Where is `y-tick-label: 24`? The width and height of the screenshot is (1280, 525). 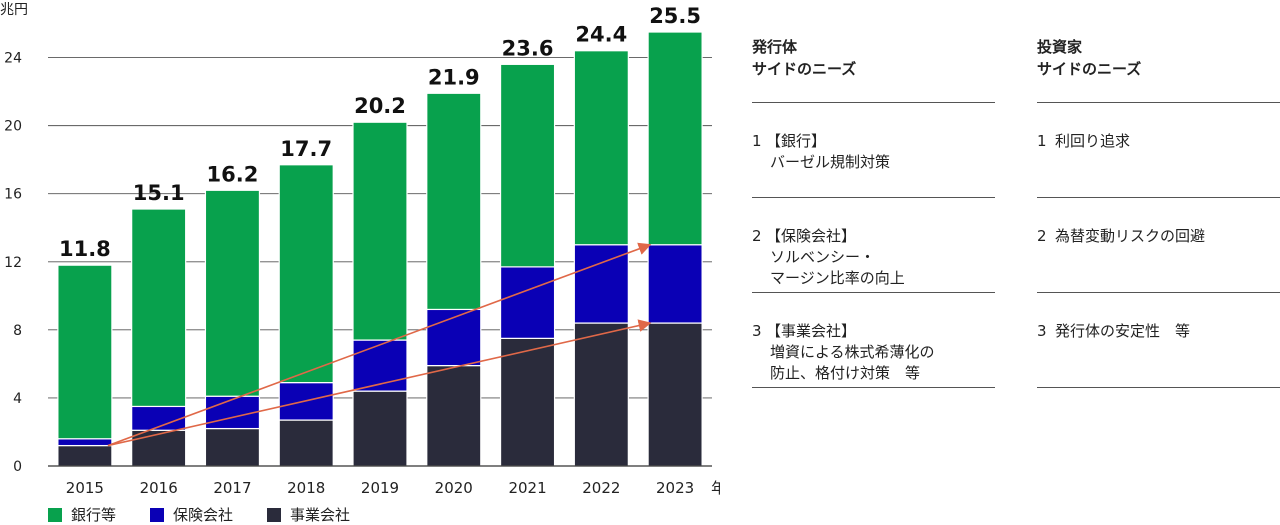
y-tick-label: 24 is located at coordinates (13, 59).